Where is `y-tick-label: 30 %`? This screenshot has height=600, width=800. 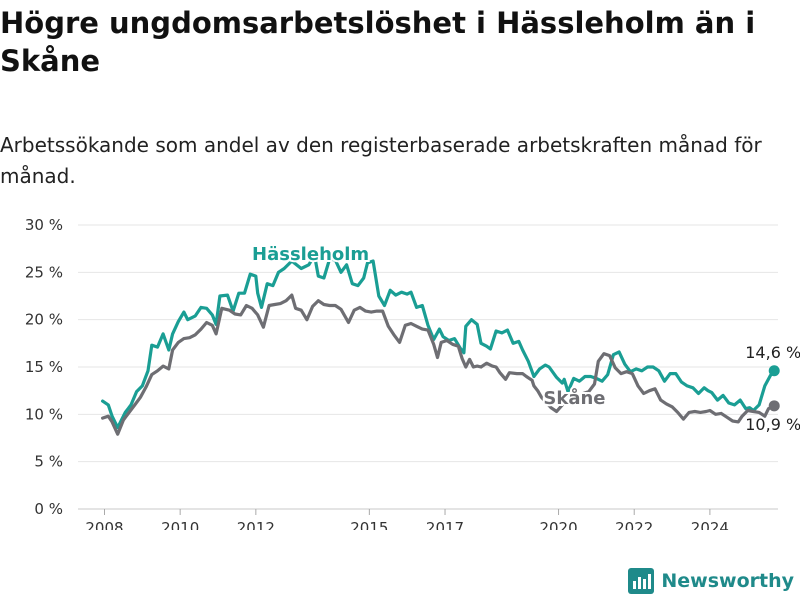
y-tick-label: 30 % is located at coordinates (44, 225).